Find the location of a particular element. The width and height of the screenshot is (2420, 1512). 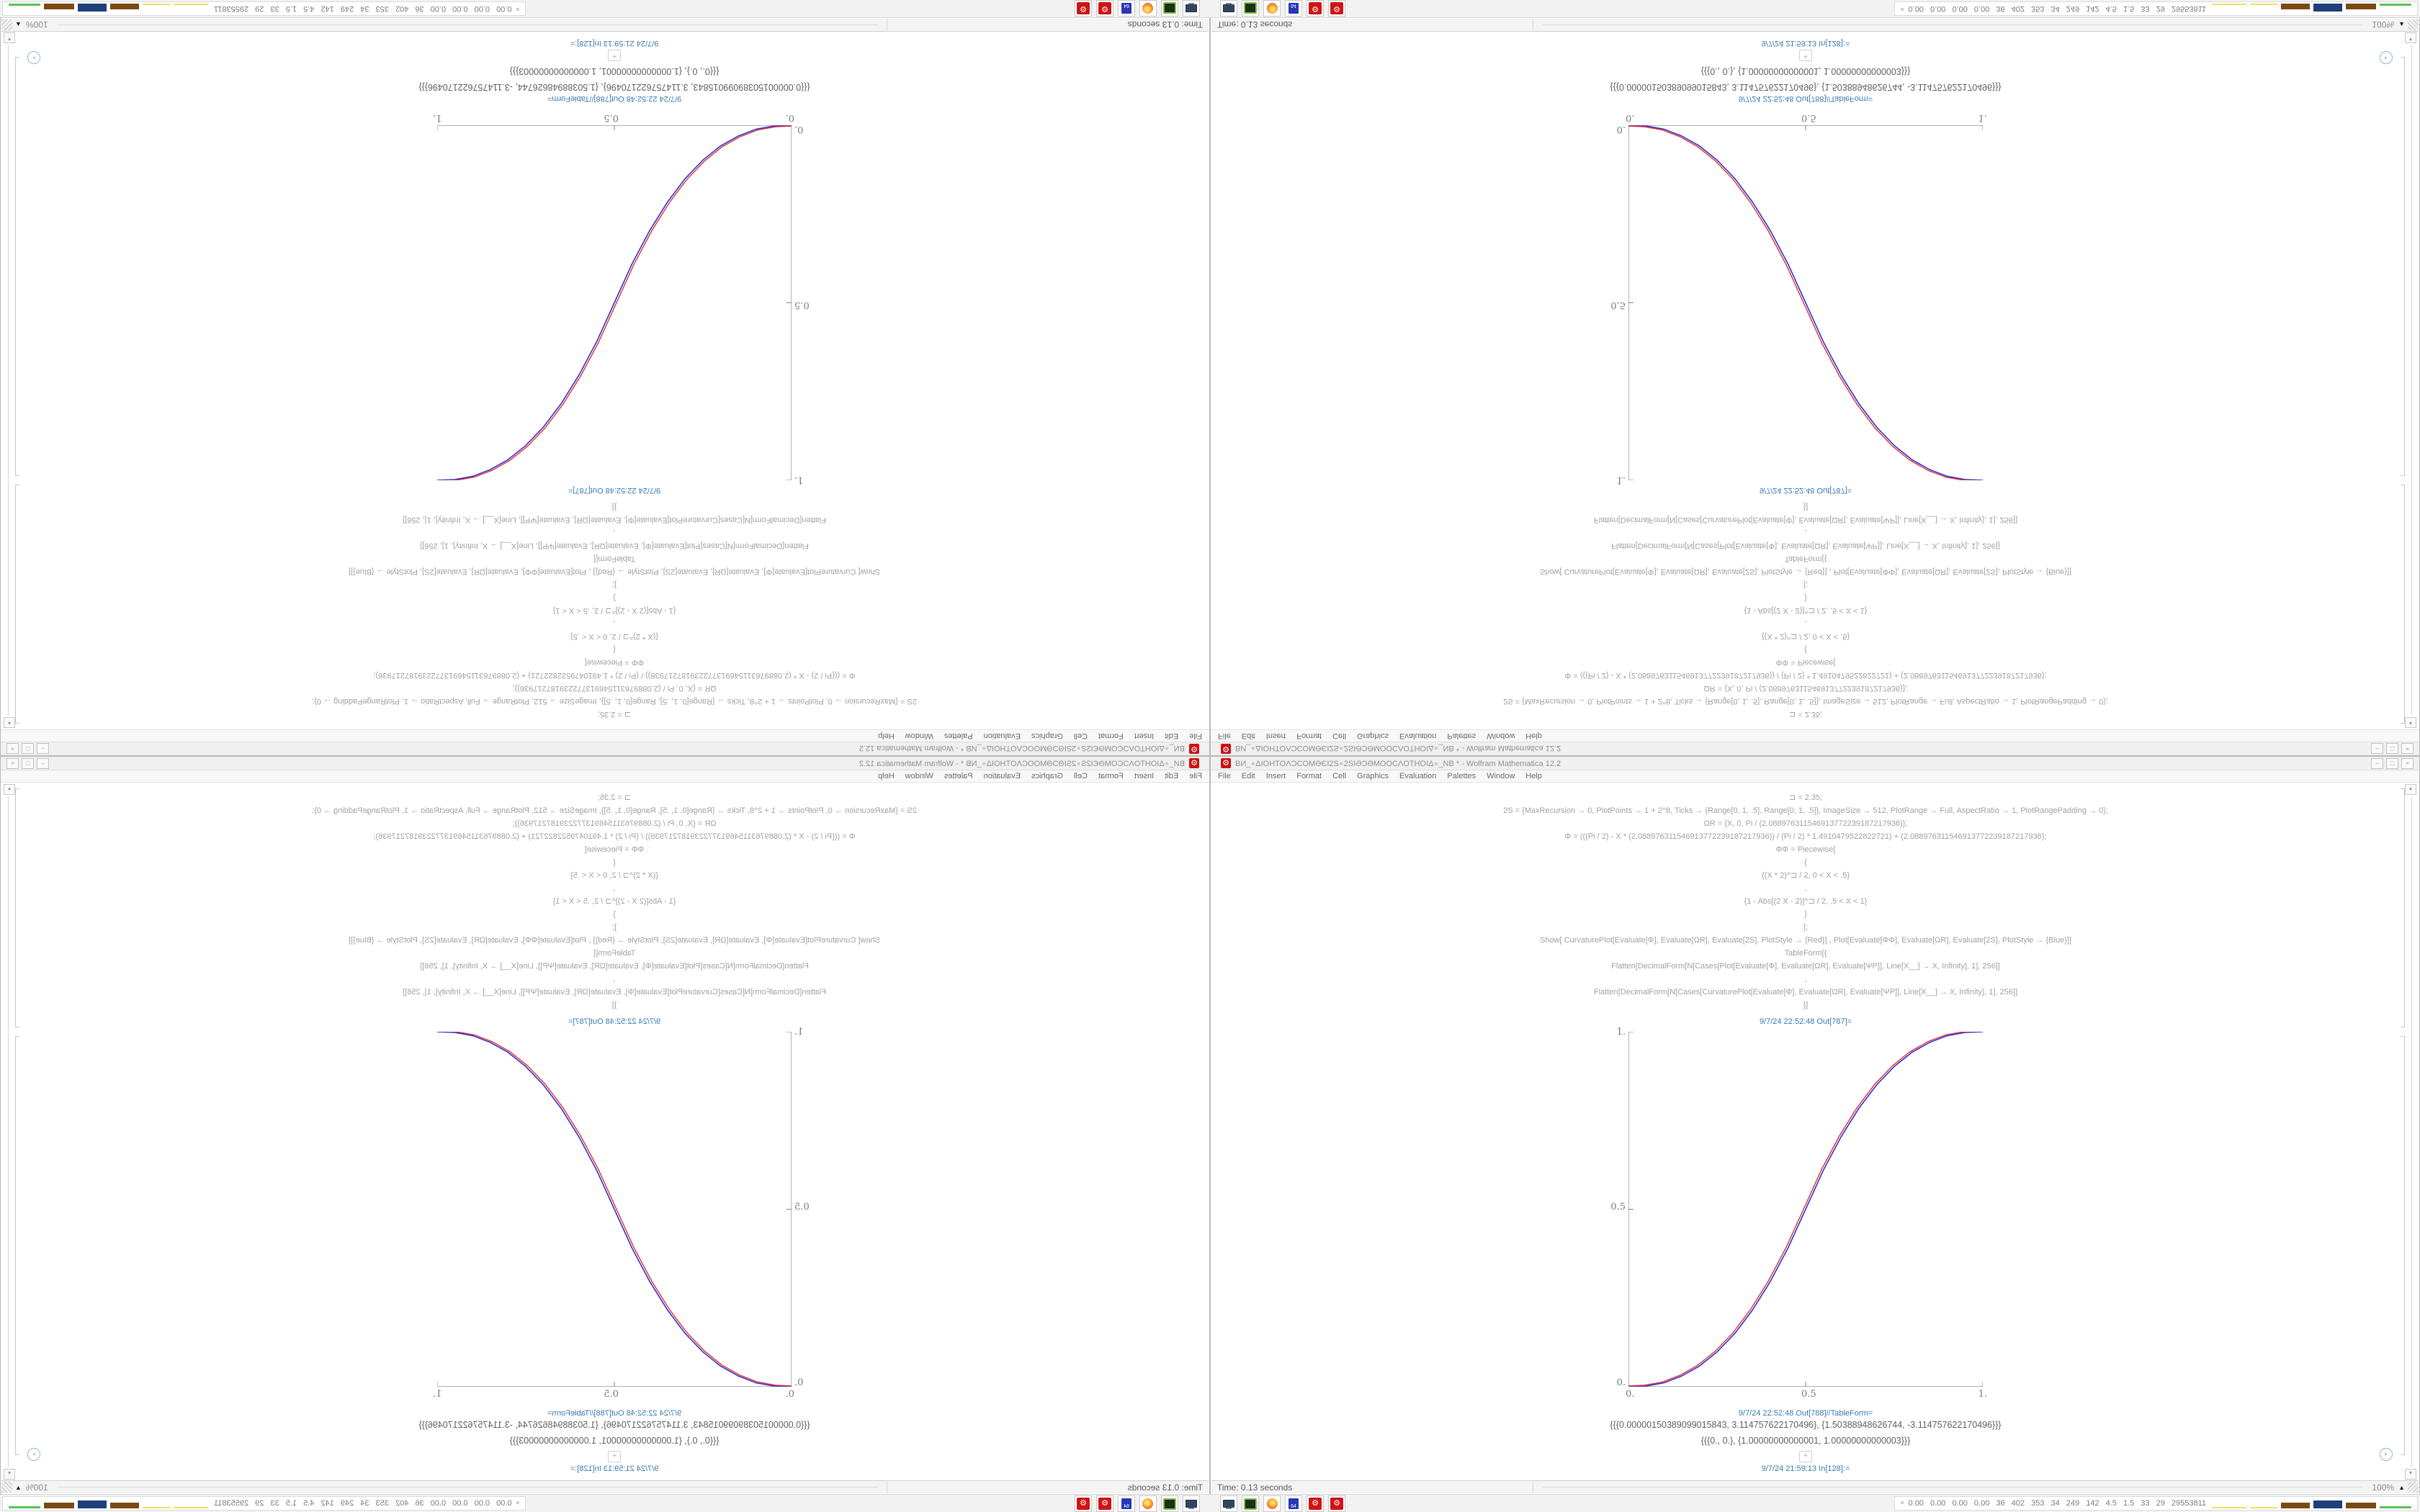

menu-item: Help is located at coordinates (1534, 736).